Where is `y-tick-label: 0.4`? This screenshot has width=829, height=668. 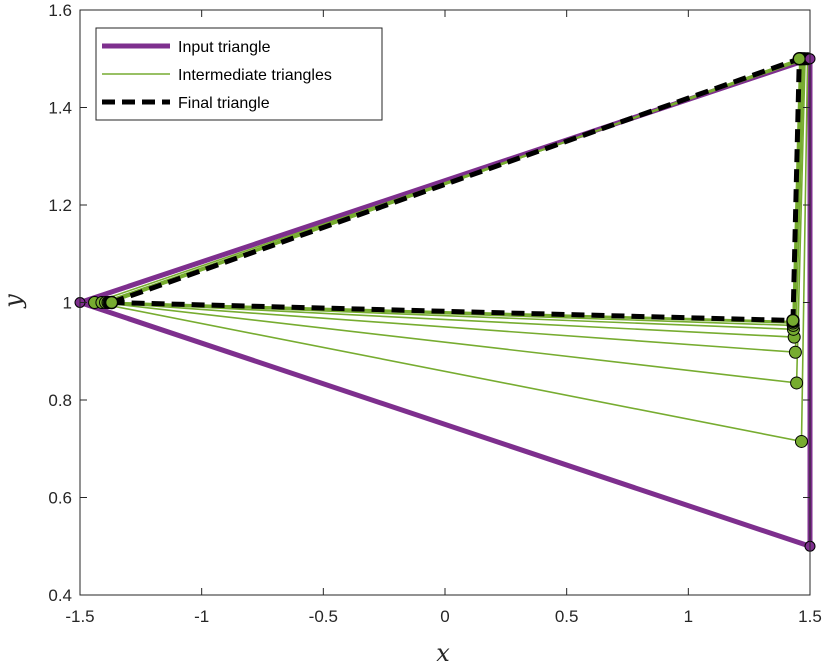 y-tick-label: 0.4 is located at coordinates (60, 595).